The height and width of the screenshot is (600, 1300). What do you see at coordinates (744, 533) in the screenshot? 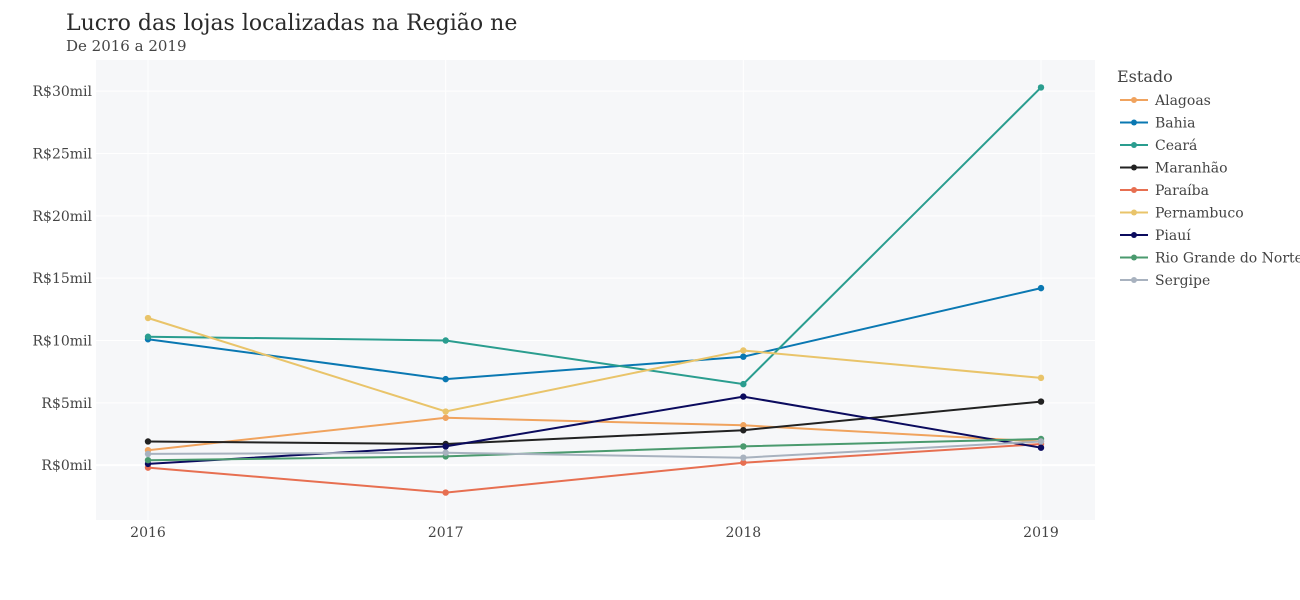
I see `x-tick-label: 2018` at bounding box center [744, 533].